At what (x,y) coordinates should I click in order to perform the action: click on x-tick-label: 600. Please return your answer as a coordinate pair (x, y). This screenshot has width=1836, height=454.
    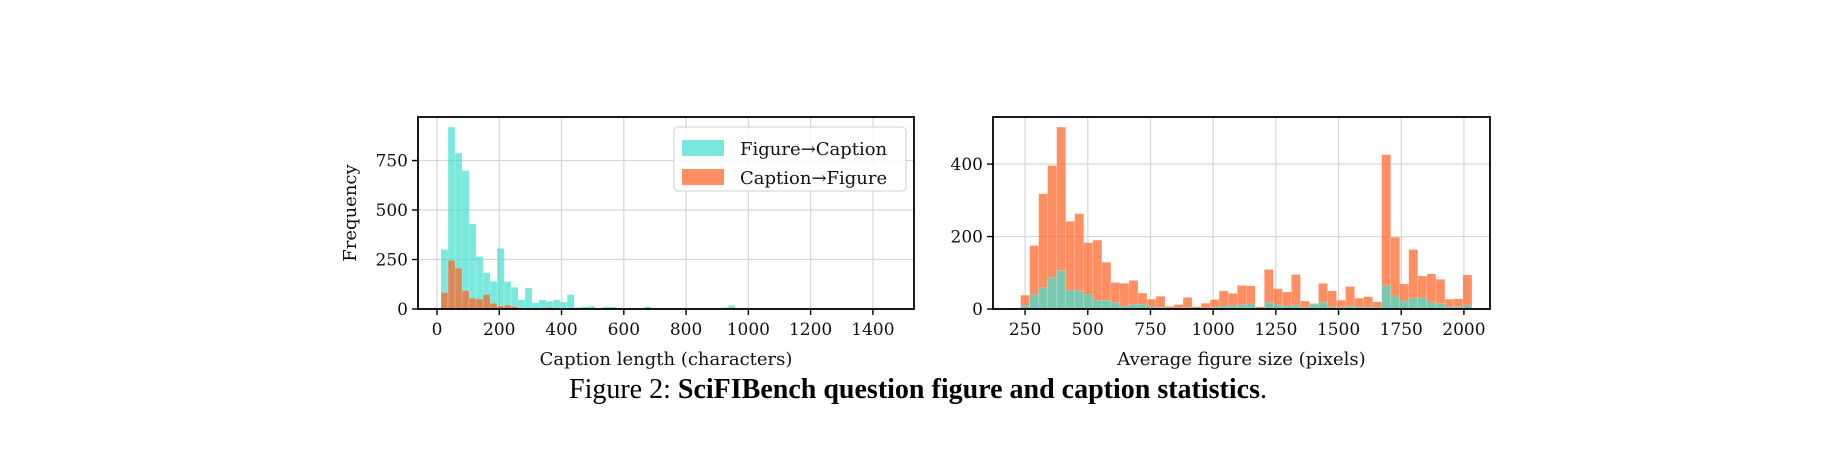
    Looking at the image, I should click on (624, 330).